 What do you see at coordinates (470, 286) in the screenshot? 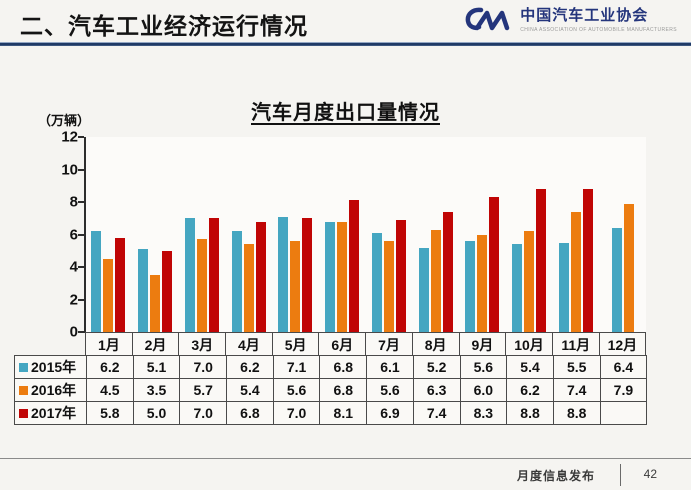
I see `bar-2015年-9月` at bounding box center [470, 286].